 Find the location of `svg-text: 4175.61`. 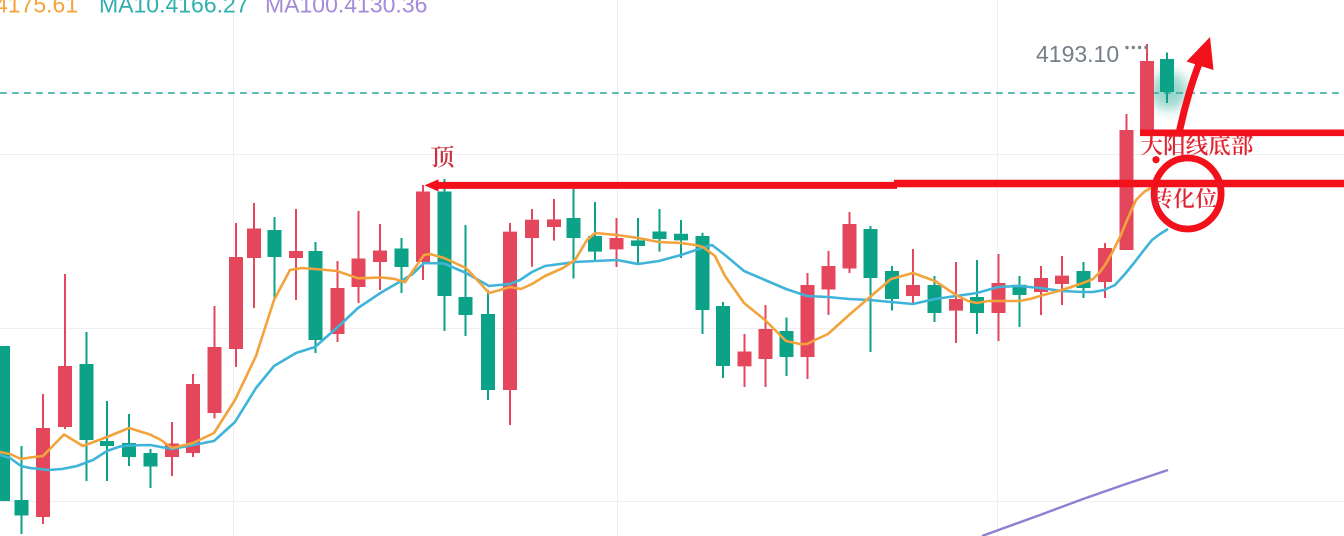

svg-text: 4175.61 is located at coordinates (39, 9).